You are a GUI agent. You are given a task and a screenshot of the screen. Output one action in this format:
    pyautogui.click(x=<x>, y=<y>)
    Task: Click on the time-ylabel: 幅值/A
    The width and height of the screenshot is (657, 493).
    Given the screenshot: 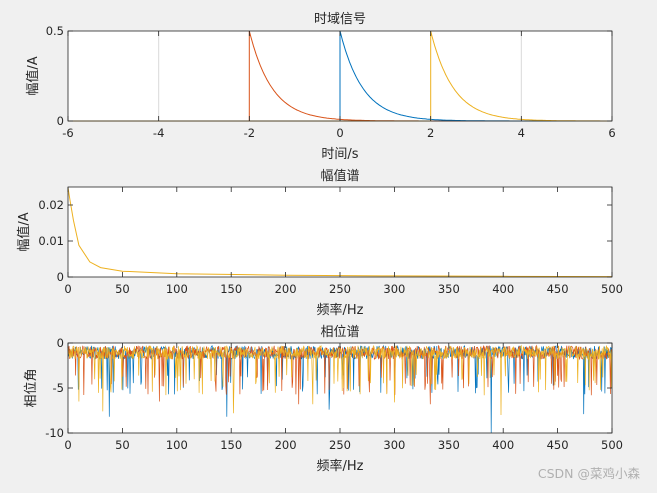 What is the action you would take?
    pyautogui.click(x=33, y=75)
    